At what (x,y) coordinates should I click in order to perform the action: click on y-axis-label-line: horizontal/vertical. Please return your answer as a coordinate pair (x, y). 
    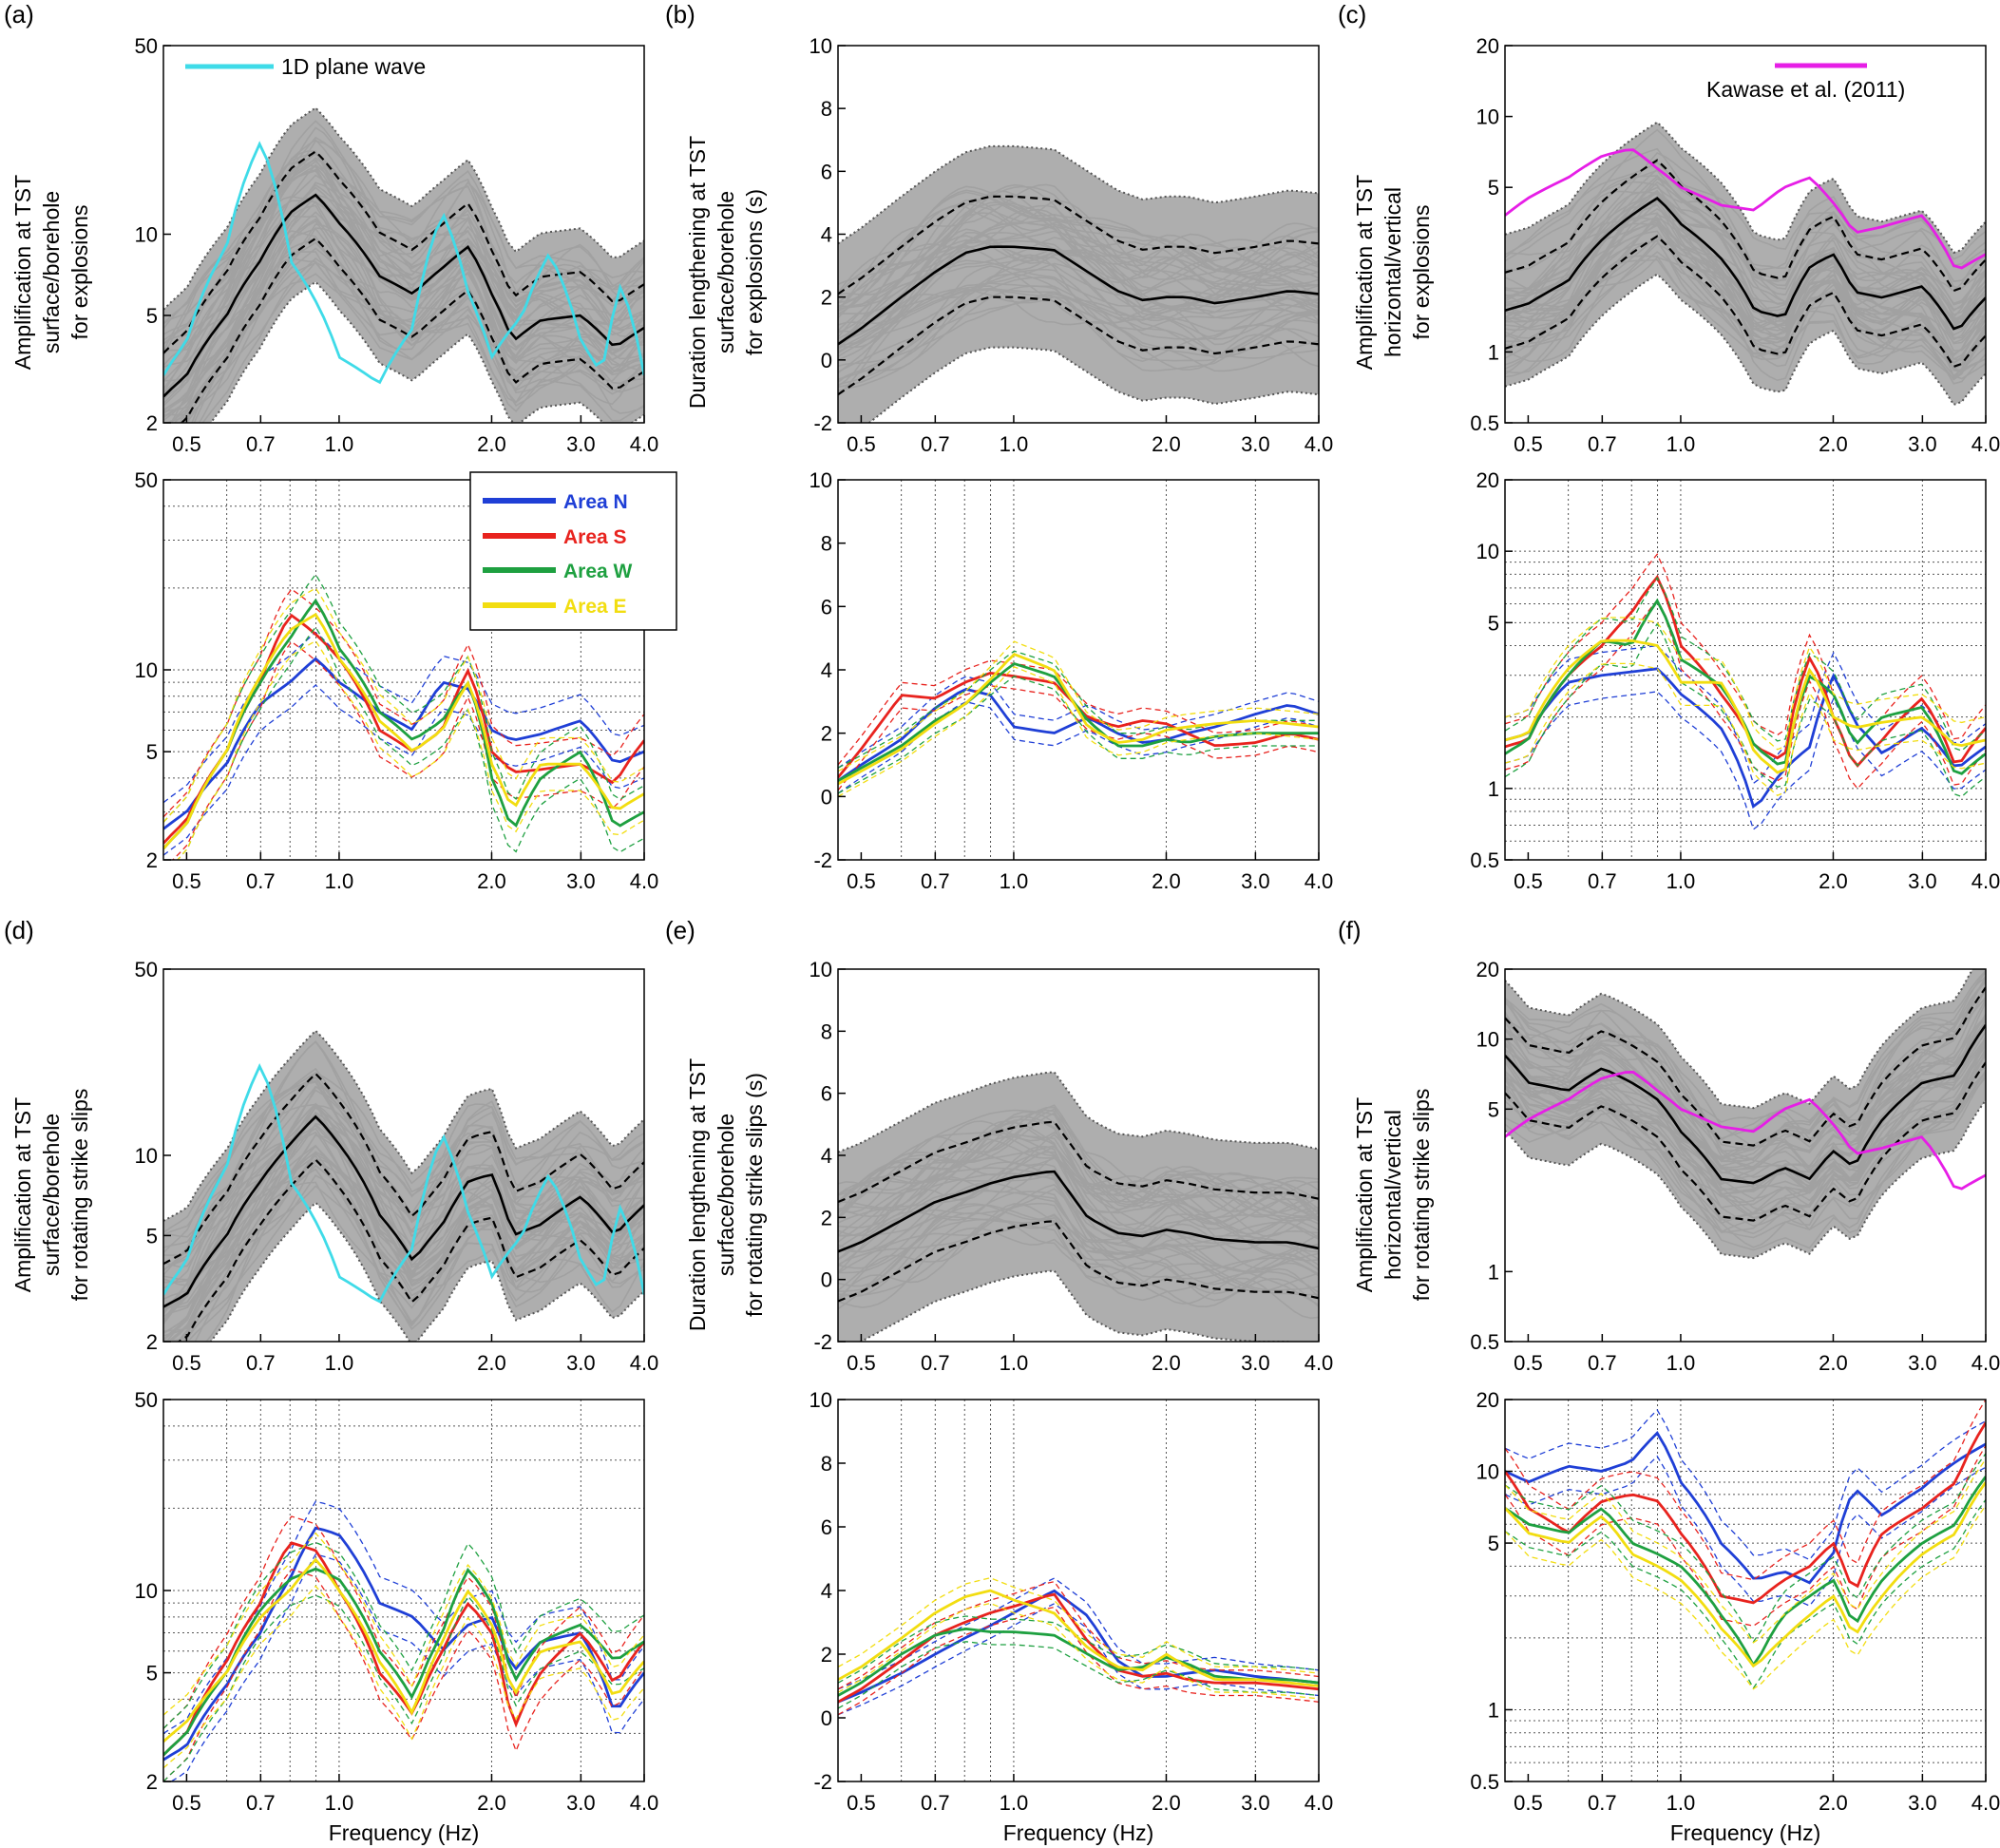
    Looking at the image, I should click on (1393, 272).